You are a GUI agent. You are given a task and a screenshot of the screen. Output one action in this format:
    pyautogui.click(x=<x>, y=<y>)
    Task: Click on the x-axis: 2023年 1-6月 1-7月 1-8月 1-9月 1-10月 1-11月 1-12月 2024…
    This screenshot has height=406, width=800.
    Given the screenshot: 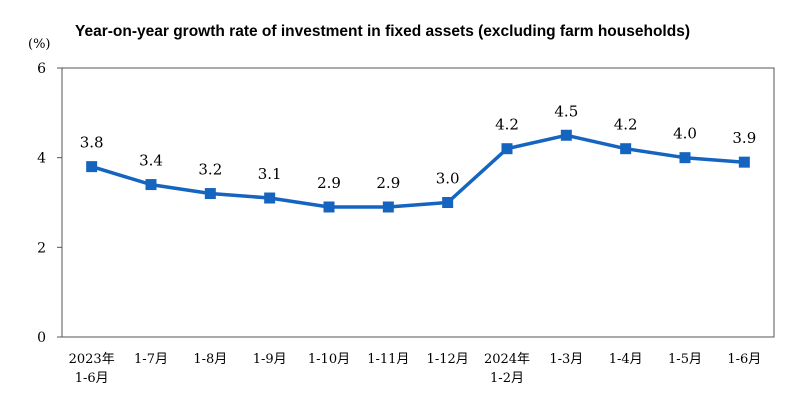 What is the action you would take?
    pyautogui.click(x=415, y=369)
    